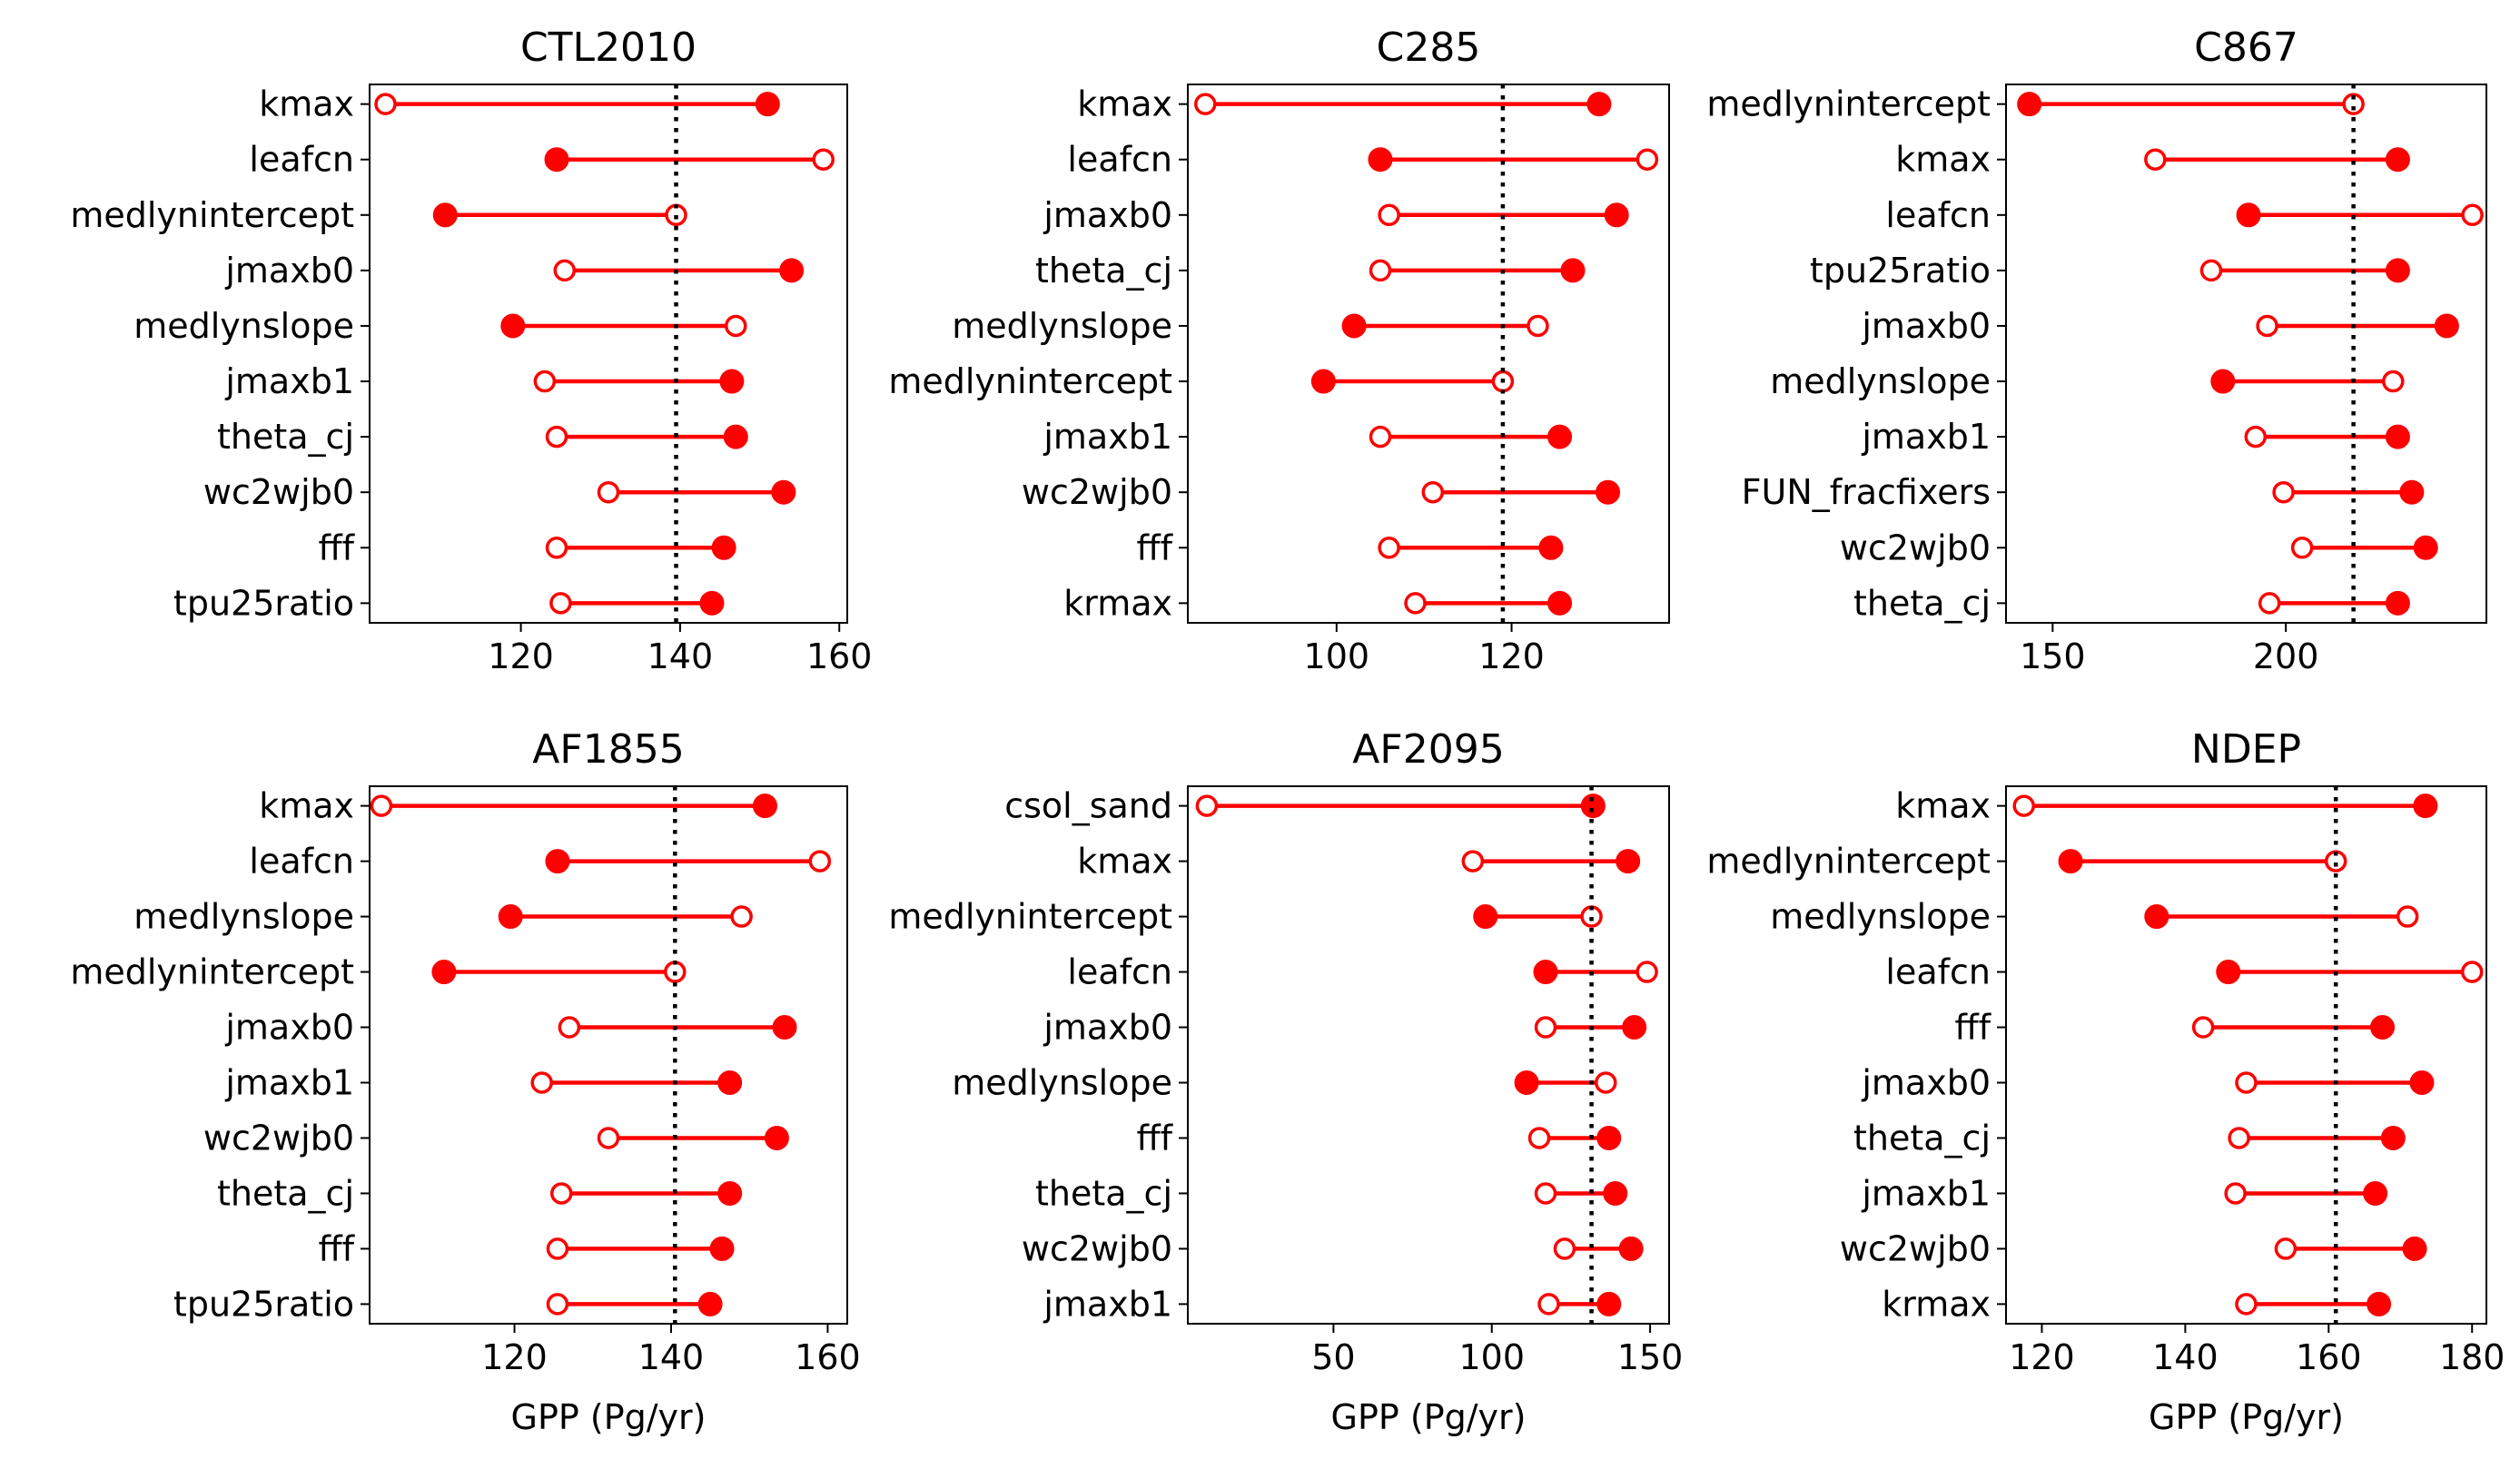 The width and height of the screenshot is (2520, 1459). I want to click on panel-title: AF2095, so click(1428, 749).